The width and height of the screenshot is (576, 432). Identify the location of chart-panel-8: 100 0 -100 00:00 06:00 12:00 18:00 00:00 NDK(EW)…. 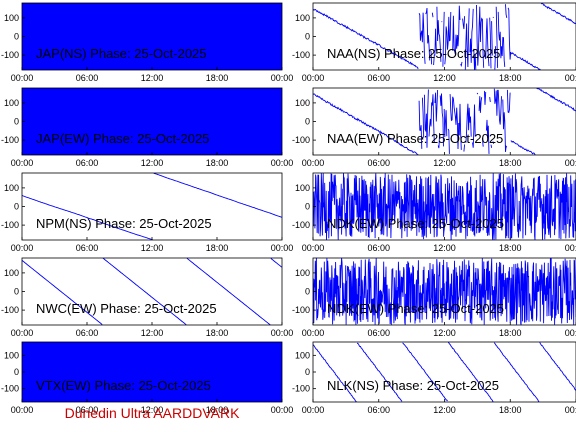
(434, 297).